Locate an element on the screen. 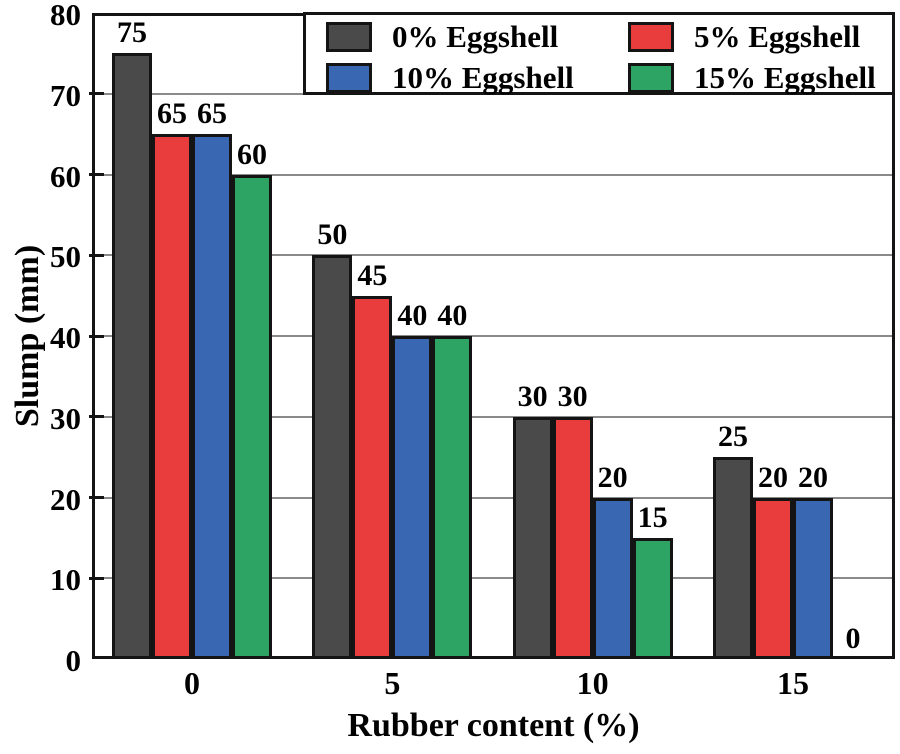 This screenshot has width=900, height=754. legend-label: 15% Eggshell is located at coordinates (785, 77).